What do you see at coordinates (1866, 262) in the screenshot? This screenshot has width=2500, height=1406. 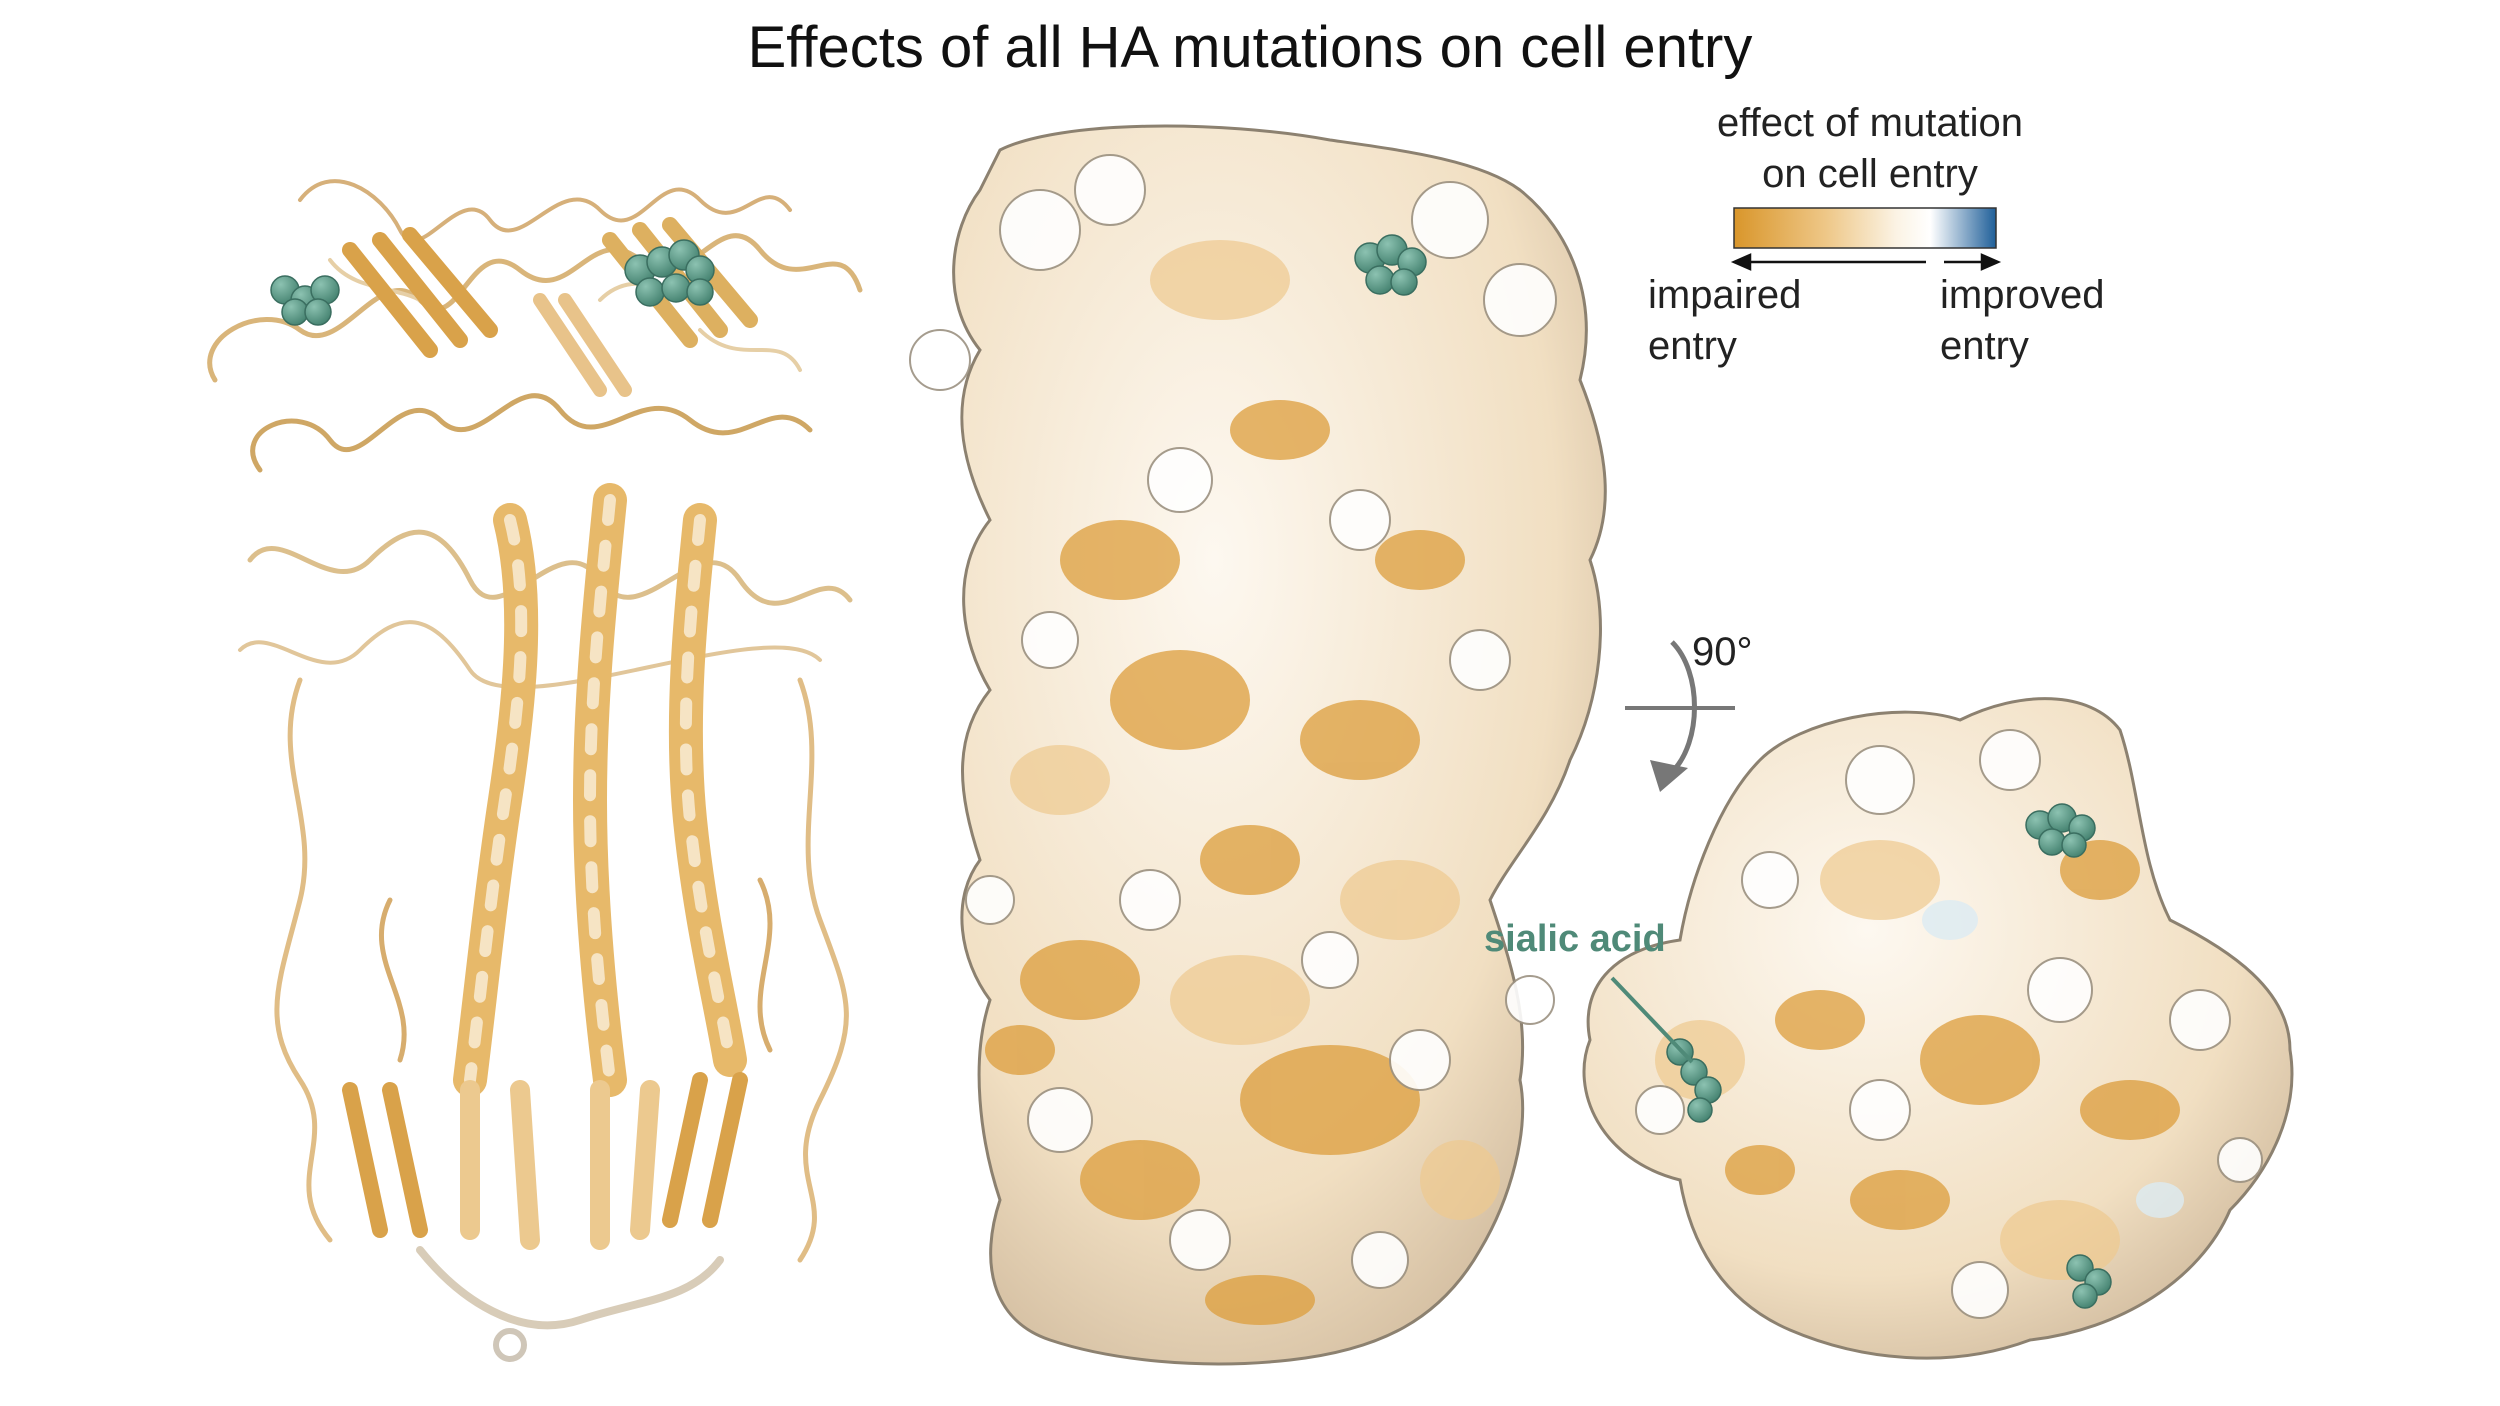 I see `legend-arrows` at bounding box center [1866, 262].